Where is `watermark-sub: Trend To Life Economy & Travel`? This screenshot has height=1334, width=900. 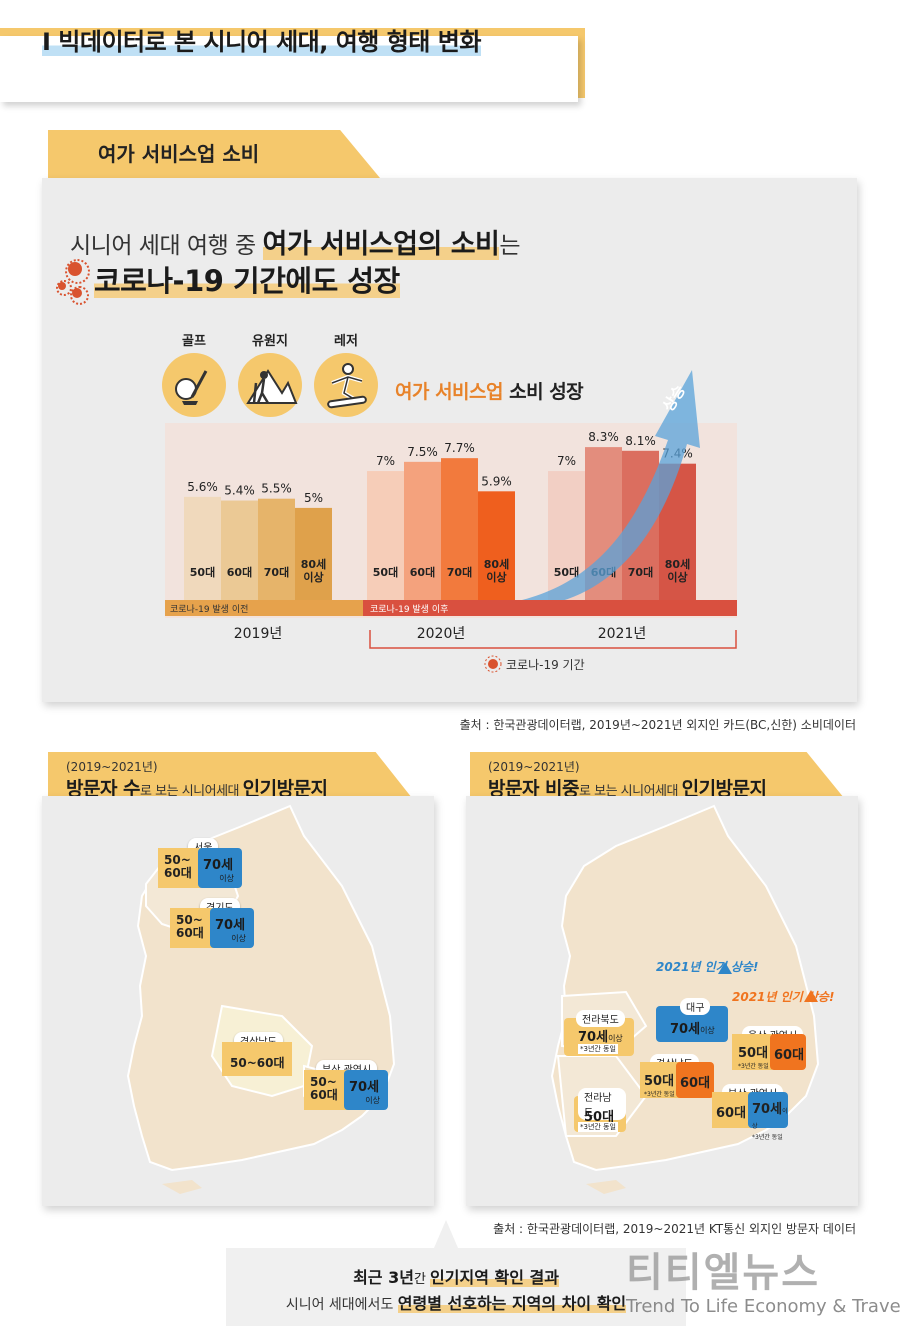
watermark-sub: Trend To Life Economy & Travel is located at coordinates (763, 1306).